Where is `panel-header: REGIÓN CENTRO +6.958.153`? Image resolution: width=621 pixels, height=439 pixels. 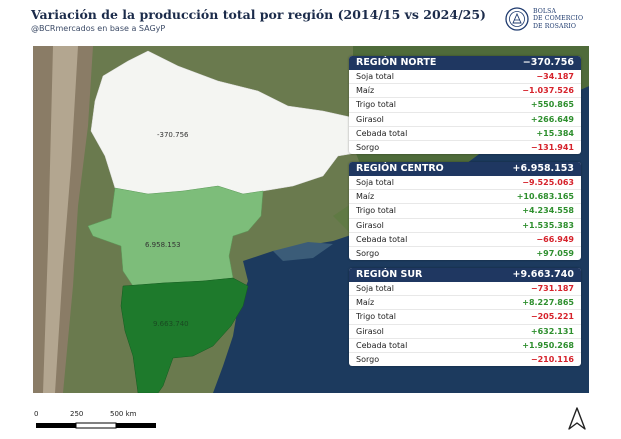 panel-header: REGIÓN CENTRO +6.958.153 is located at coordinates (465, 169).